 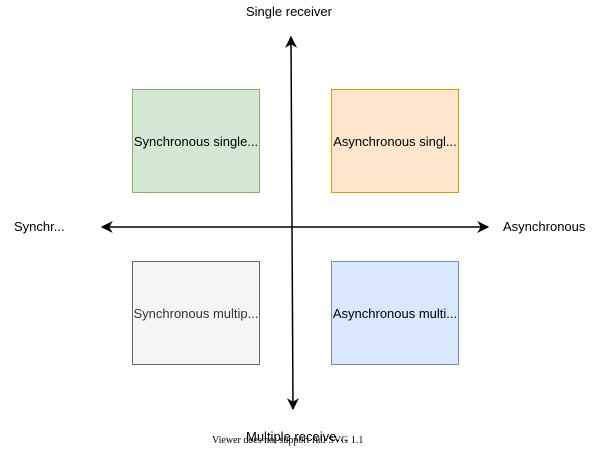 What do you see at coordinates (292, 223) in the screenshot?
I see `vertical-axis-arrow` at bounding box center [292, 223].